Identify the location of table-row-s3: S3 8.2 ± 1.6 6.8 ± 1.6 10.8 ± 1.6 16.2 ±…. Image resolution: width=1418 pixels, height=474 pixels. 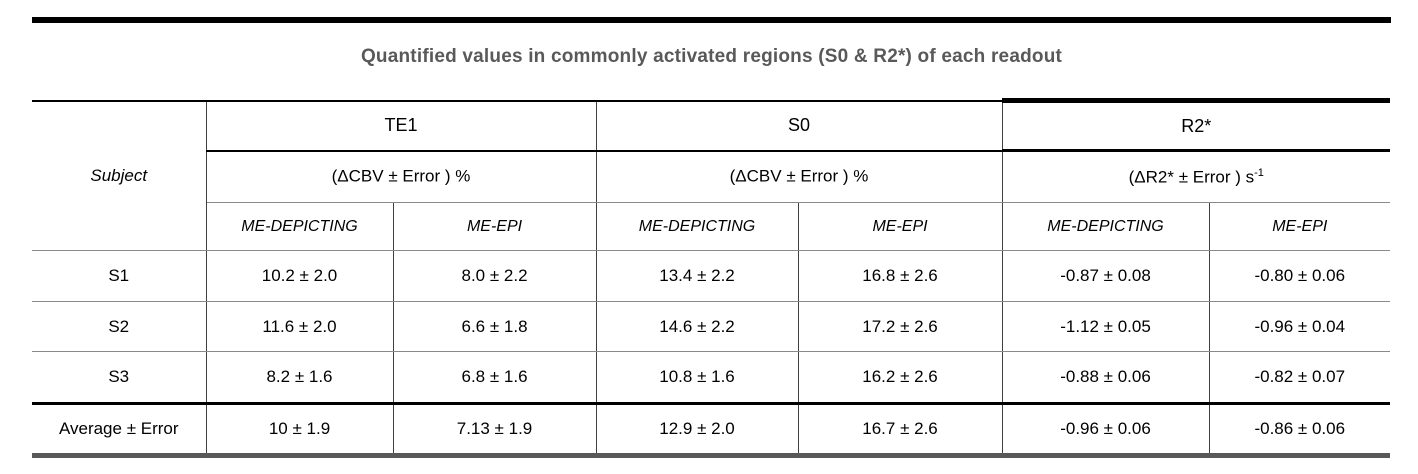
(711, 378).